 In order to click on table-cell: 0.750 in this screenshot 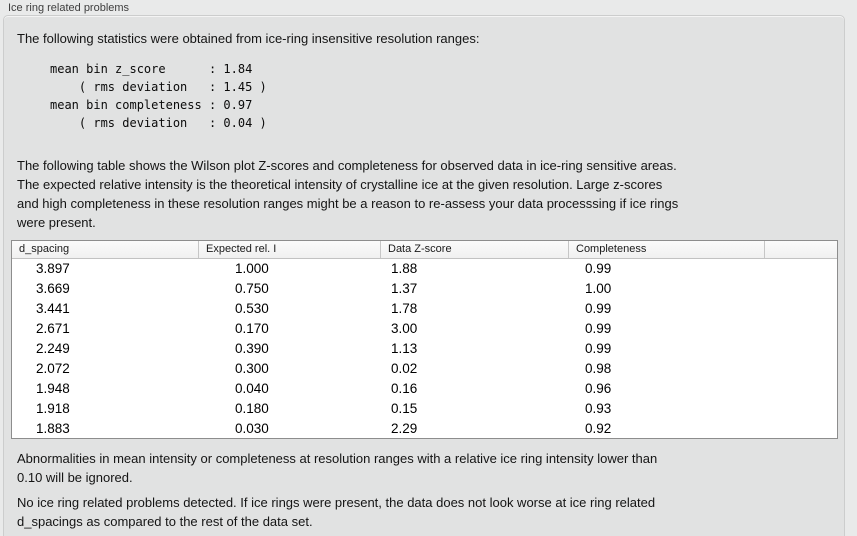, I will do `click(252, 288)`.